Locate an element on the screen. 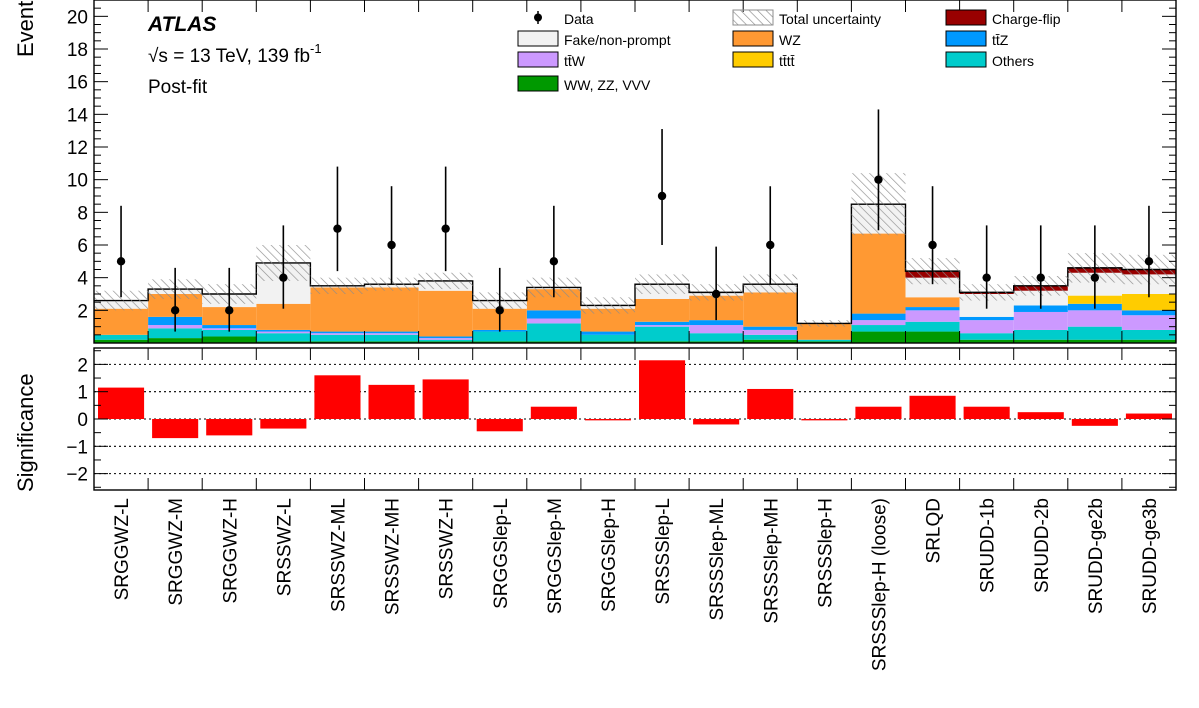  bar-tt-w-srsswz-h is located at coordinates (445, 339).